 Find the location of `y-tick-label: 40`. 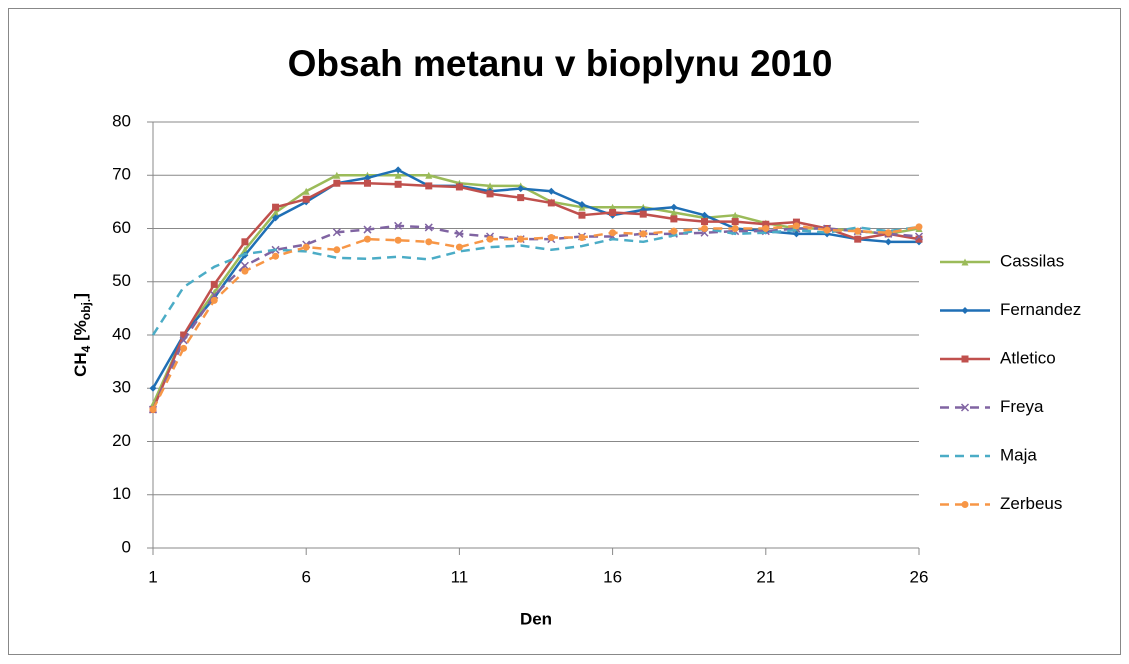

y-tick-label: 40 is located at coordinates (121, 333).